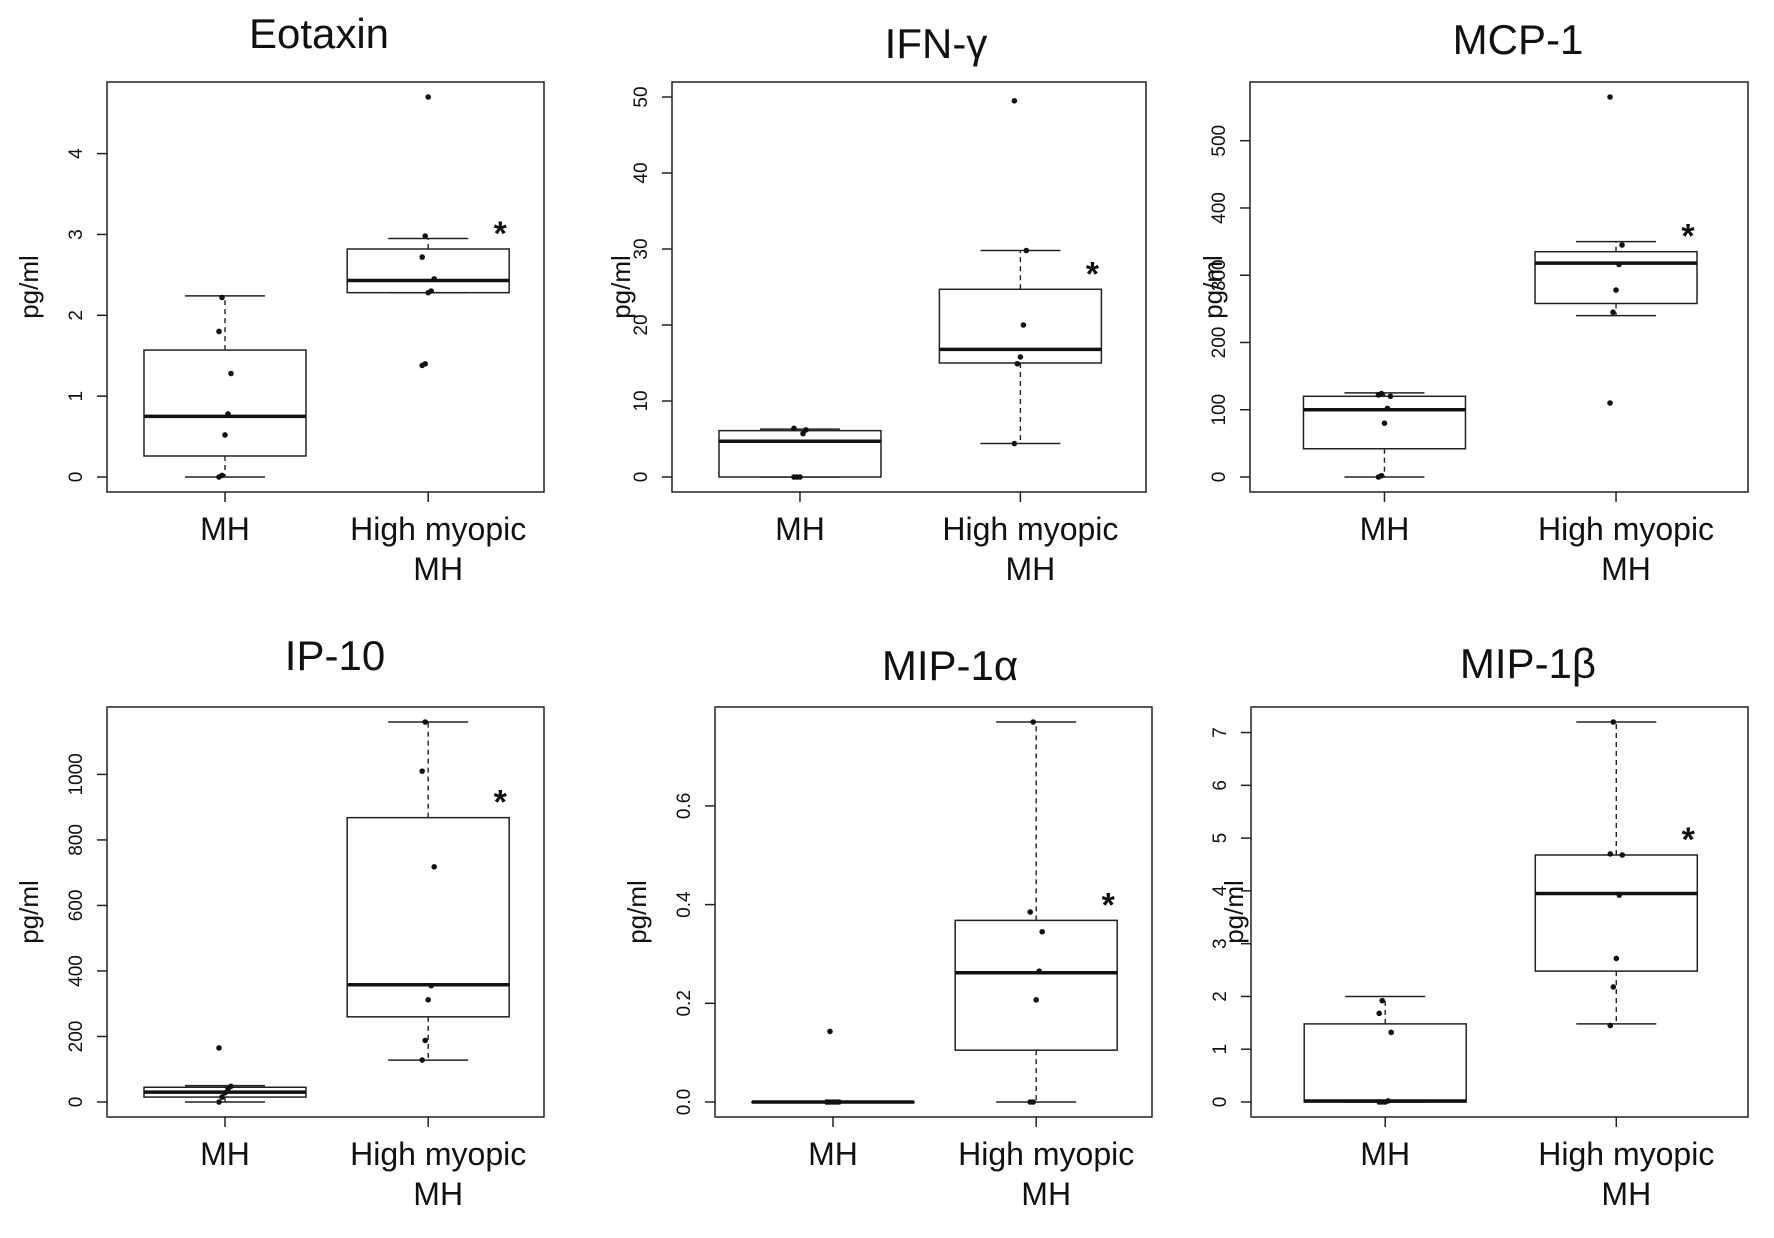 Image resolution: width=1774 pixels, height=1238 pixels. I want to click on panel-2-y-tick-label: 50, so click(641, 96).